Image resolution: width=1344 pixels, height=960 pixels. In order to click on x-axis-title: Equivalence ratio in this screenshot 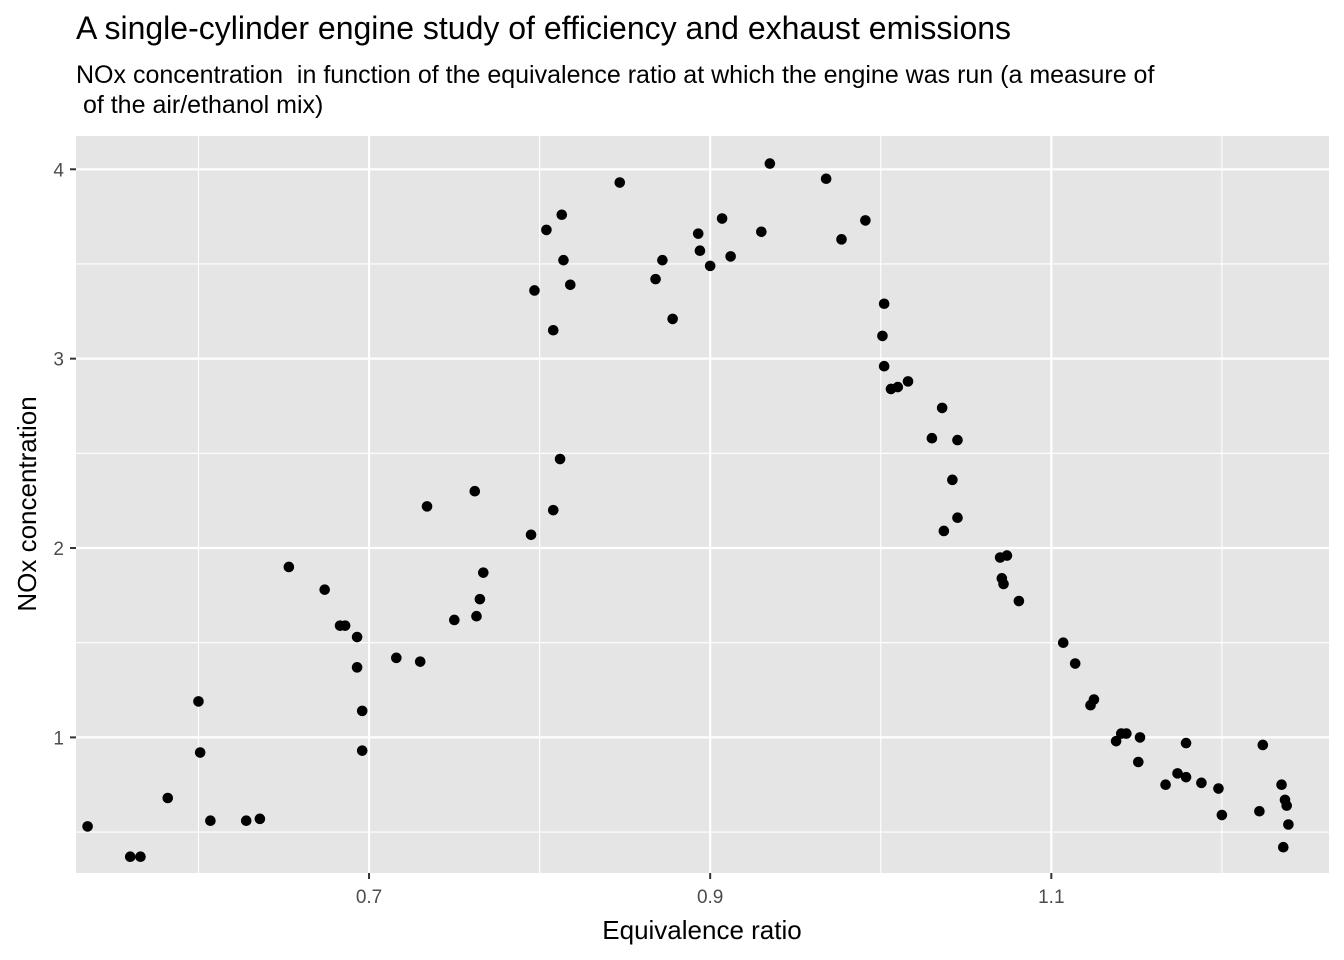, I will do `click(701, 930)`.